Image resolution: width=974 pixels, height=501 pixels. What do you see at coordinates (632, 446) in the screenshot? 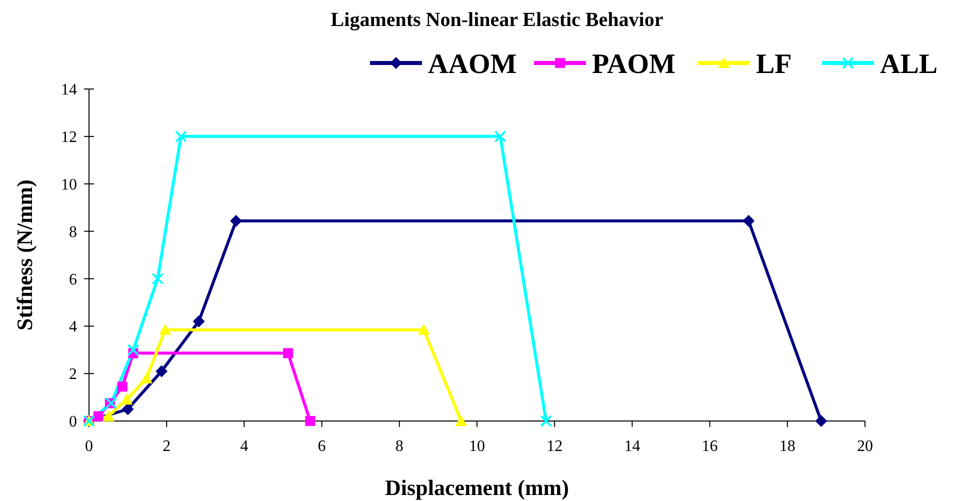
I see `x-tick-label: 14` at bounding box center [632, 446].